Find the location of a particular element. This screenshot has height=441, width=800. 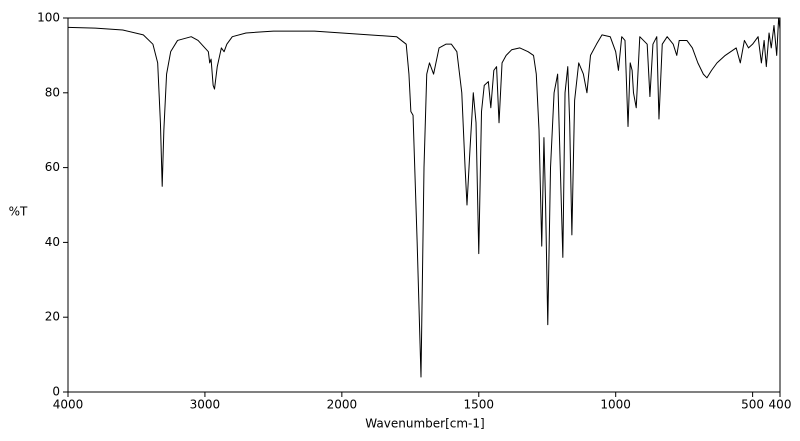

x-tick-label: 4000 is located at coordinates (68, 405).